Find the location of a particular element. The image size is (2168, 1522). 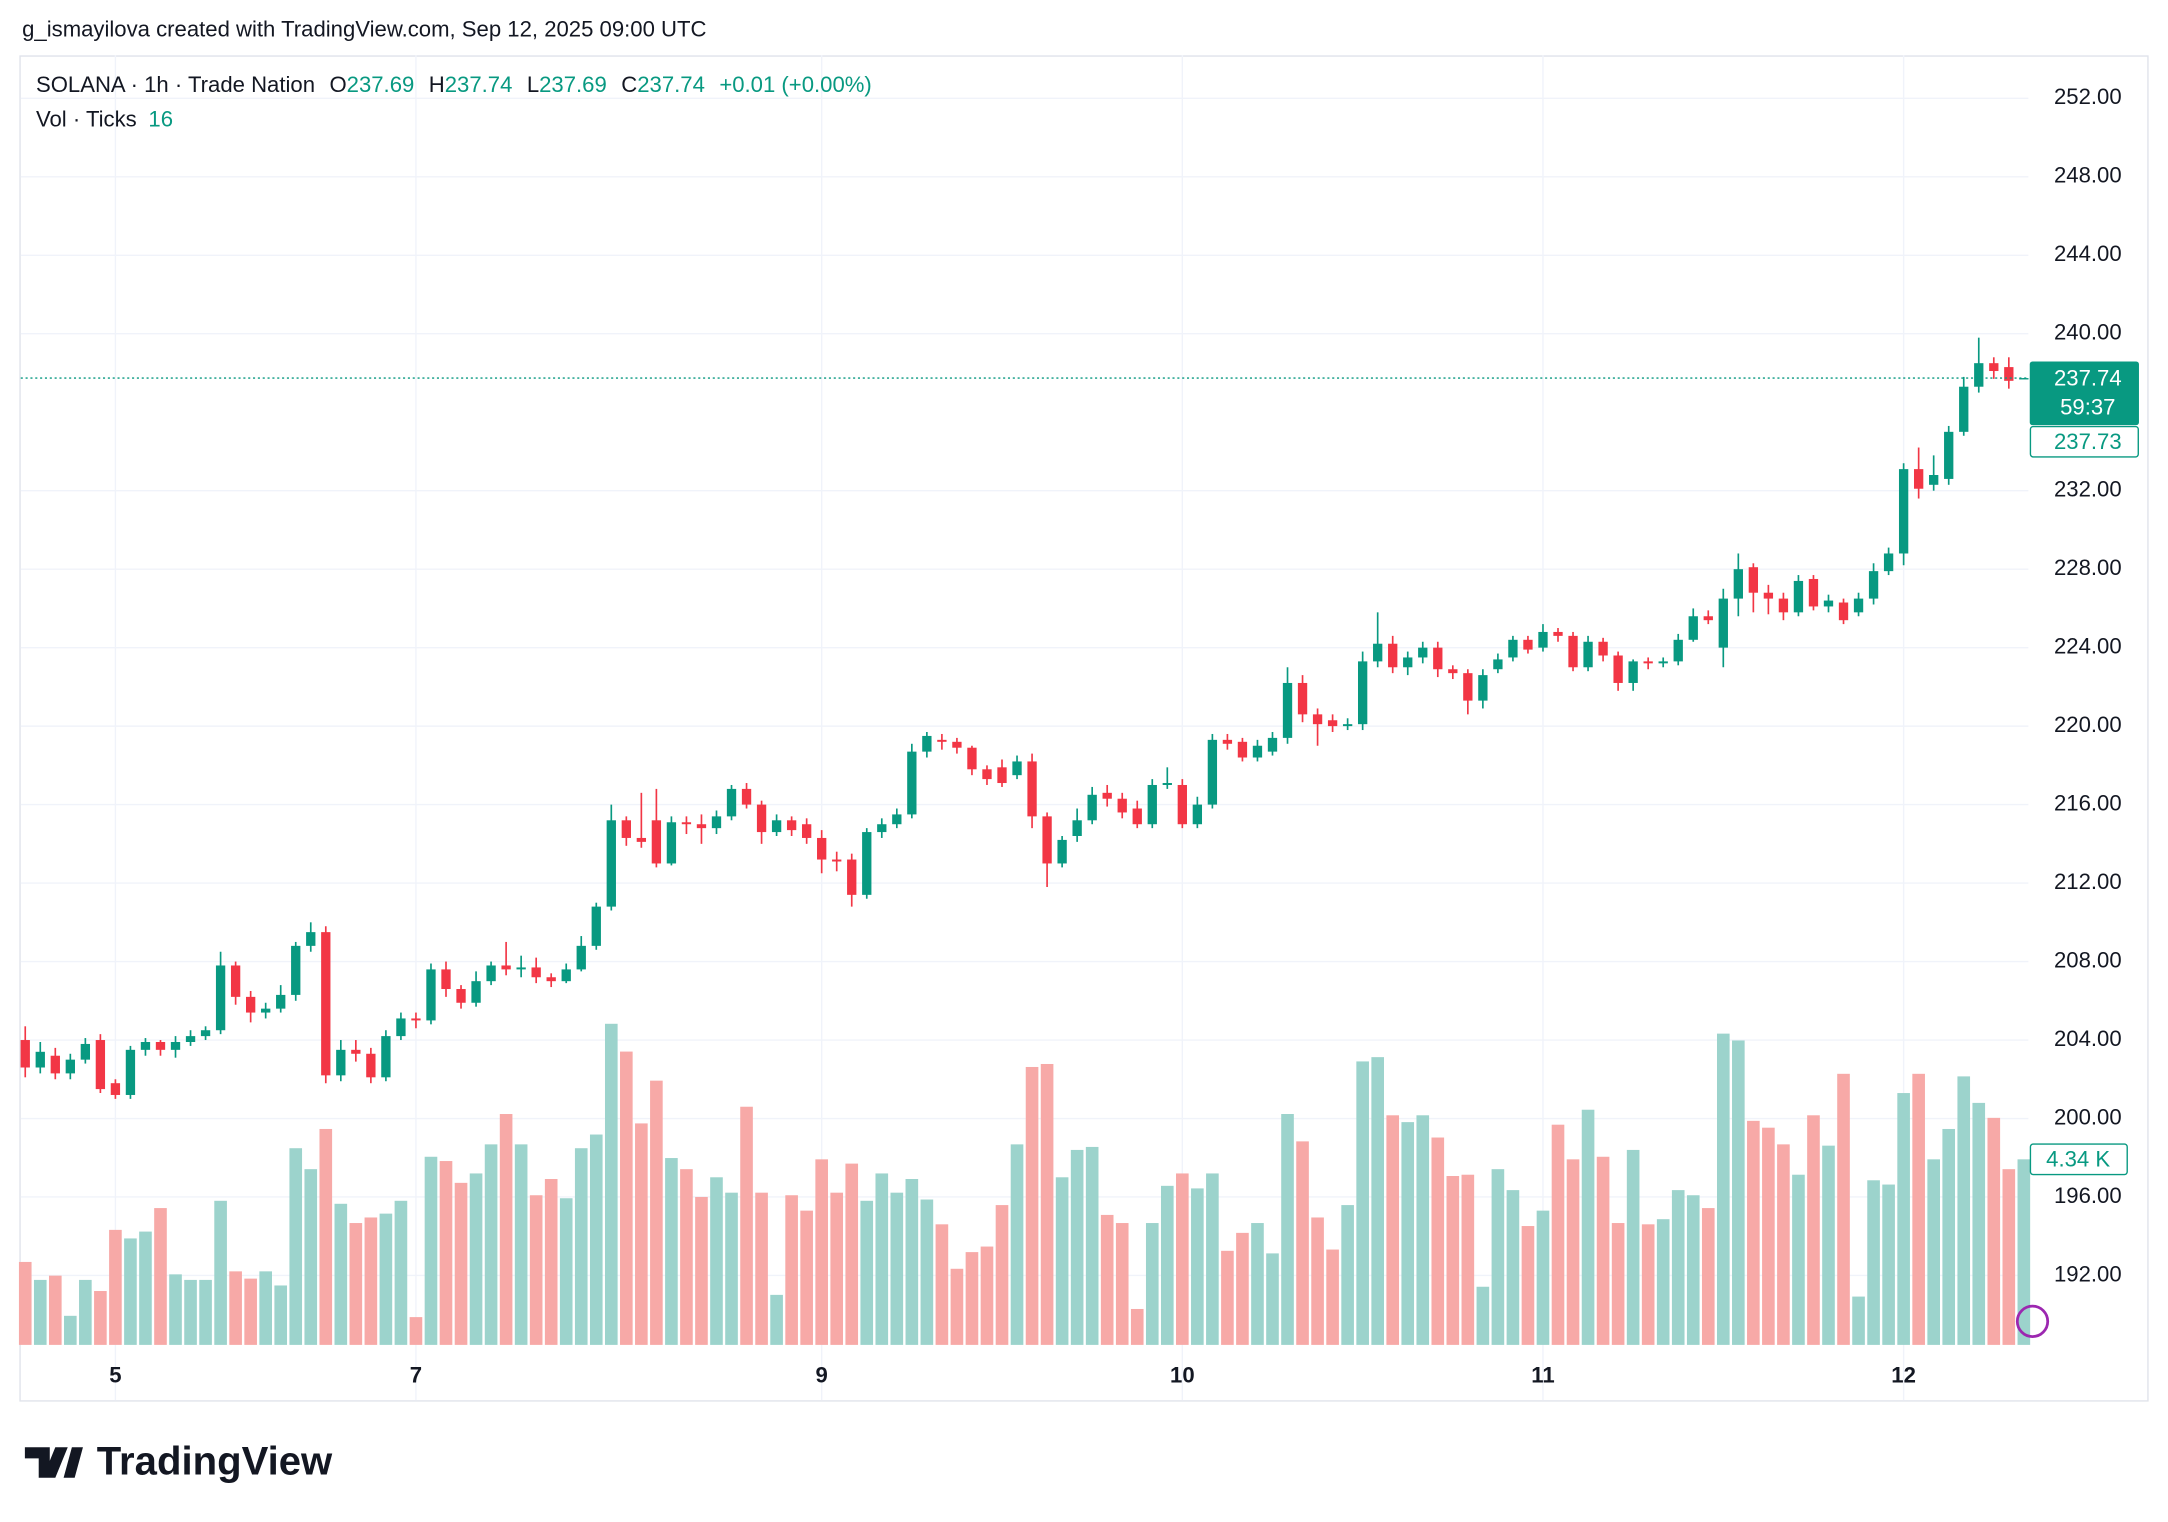

volume-legend: Vol · Ticks 16 is located at coordinates (104, 118).